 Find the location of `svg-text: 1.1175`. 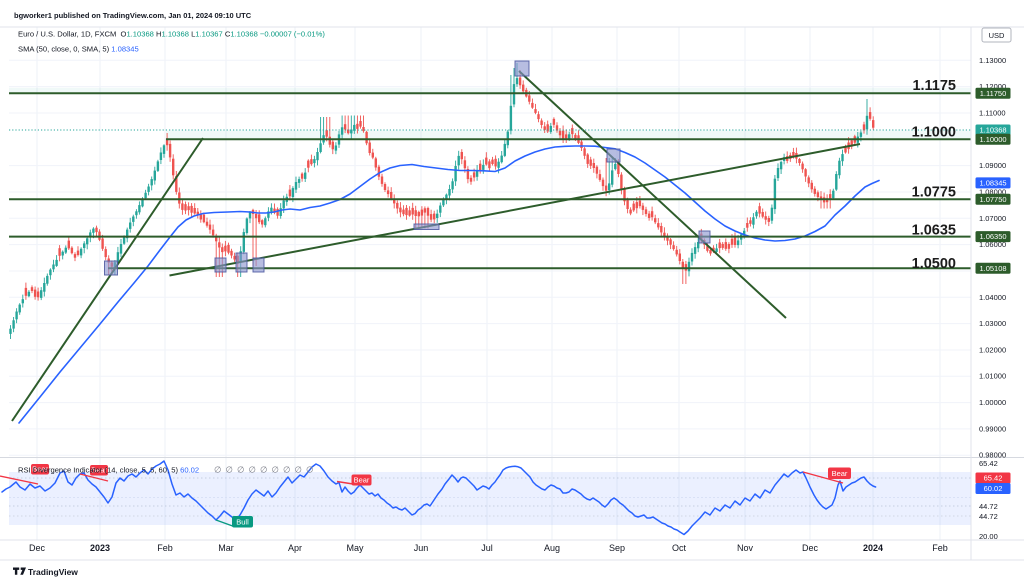

svg-text: 1.1175 is located at coordinates (934, 86).